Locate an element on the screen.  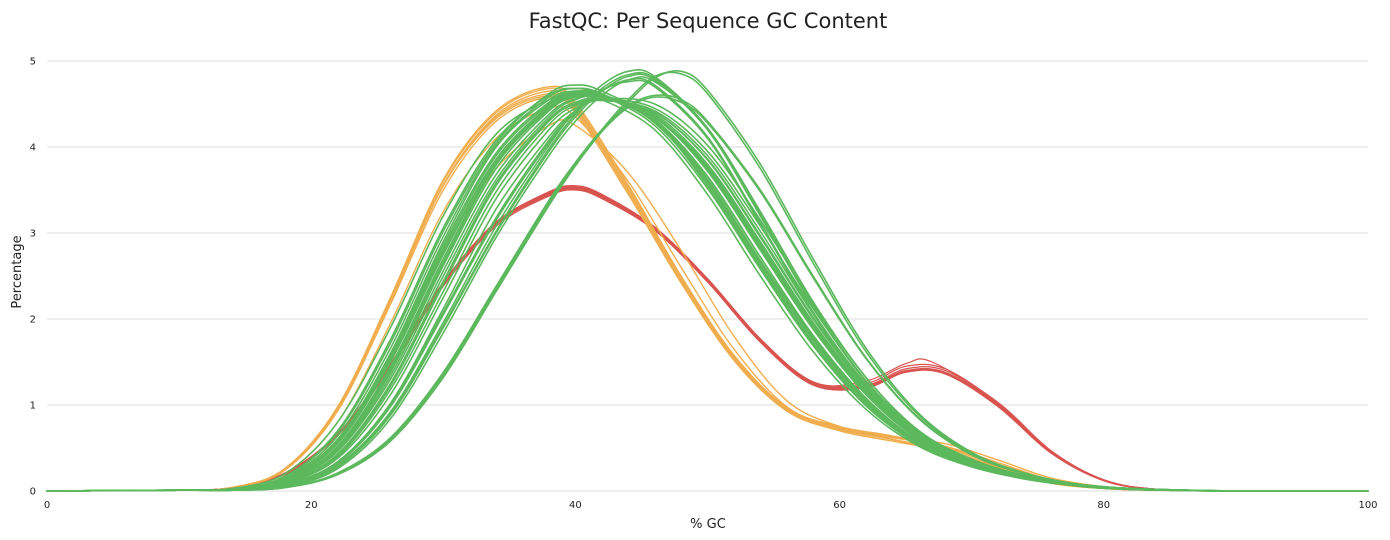
y-tick-label: 5 is located at coordinates (33, 62).